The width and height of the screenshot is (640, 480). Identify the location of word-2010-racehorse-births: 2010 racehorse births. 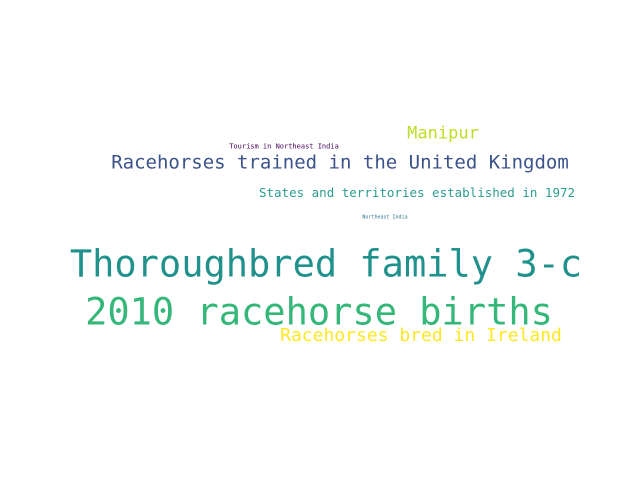
(319, 312).